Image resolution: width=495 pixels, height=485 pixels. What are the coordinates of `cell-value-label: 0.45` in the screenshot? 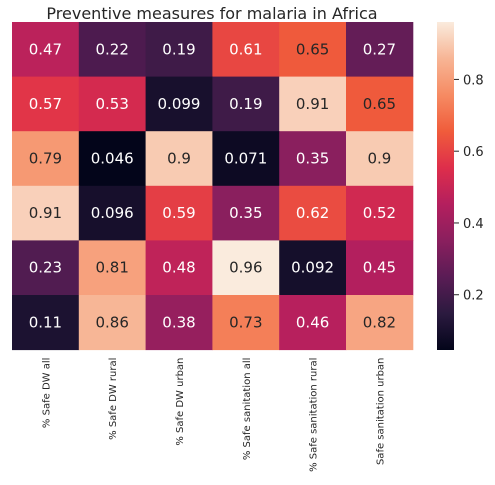 It's located at (379, 268).